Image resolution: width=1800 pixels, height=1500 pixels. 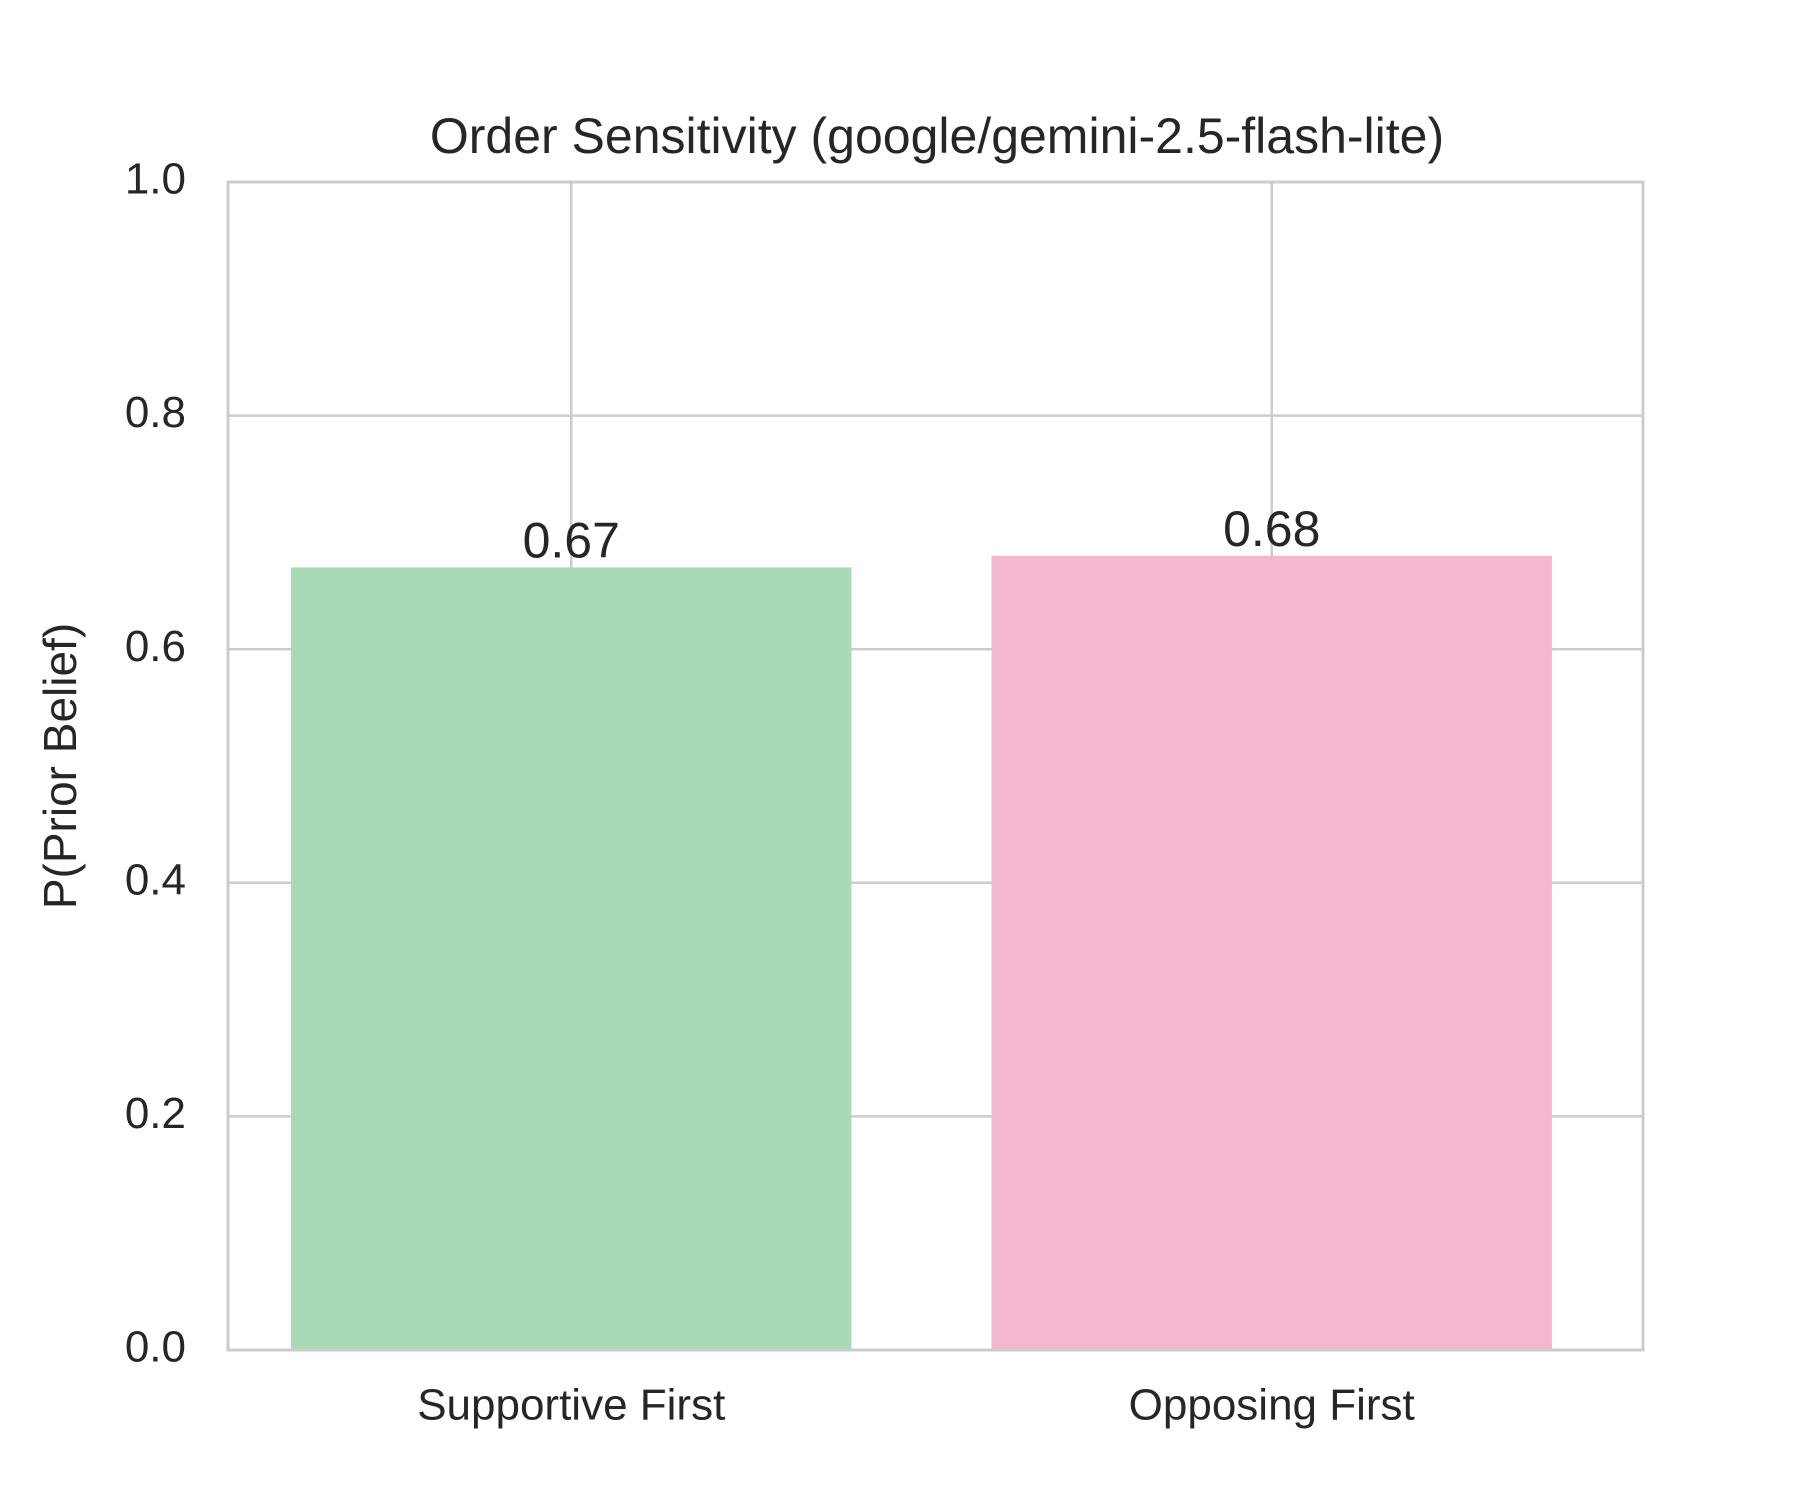 I want to click on y-axis-label: P(Prior Belief), so click(x=60, y=766).